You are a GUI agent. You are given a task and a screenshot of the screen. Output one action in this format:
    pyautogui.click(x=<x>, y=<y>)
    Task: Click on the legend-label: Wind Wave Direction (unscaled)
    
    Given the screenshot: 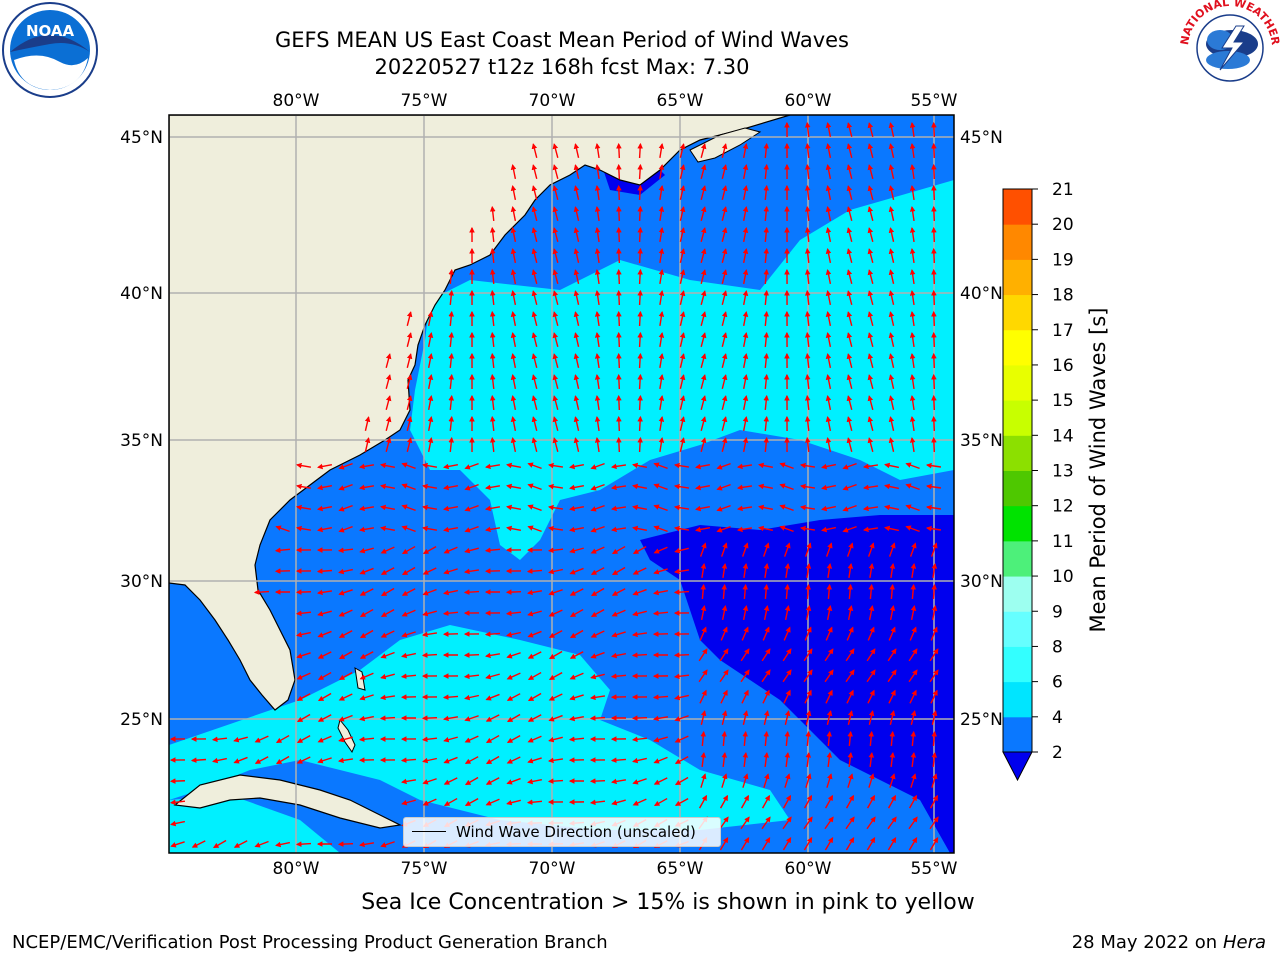 What is the action you would take?
    pyautogui.click(x=576, y=832)
    